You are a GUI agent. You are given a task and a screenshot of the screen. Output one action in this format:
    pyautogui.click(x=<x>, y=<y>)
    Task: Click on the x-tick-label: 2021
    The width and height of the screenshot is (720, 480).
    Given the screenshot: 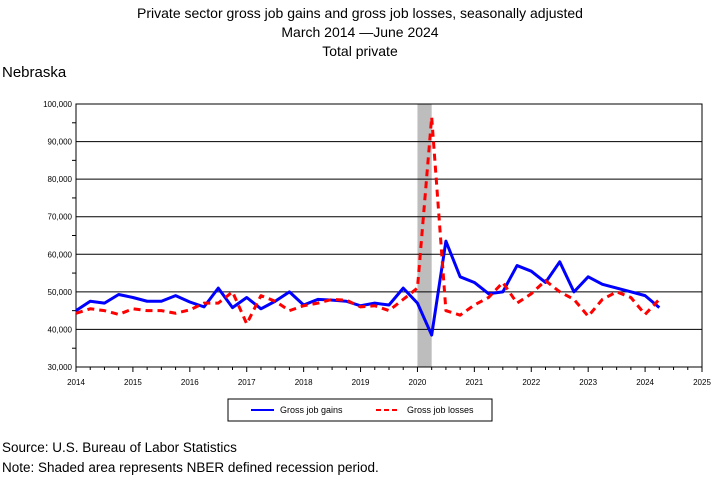 What is the action you would take?
    pyautogui.click(x=474, y=382)
    